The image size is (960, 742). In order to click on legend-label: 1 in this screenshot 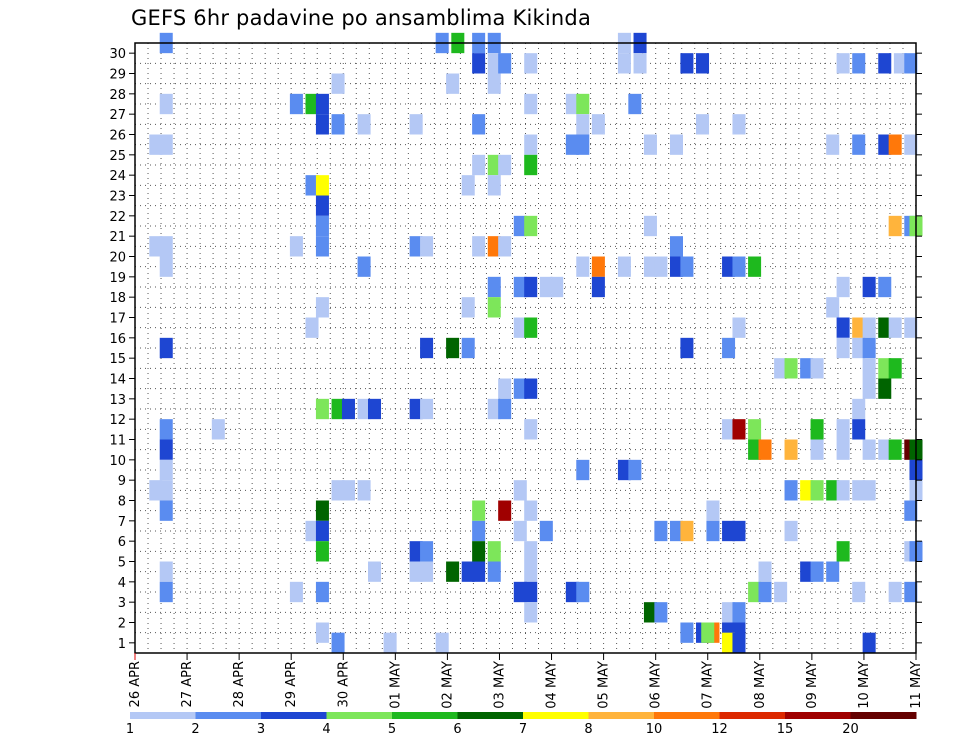, I will do `click(130, 729)`.